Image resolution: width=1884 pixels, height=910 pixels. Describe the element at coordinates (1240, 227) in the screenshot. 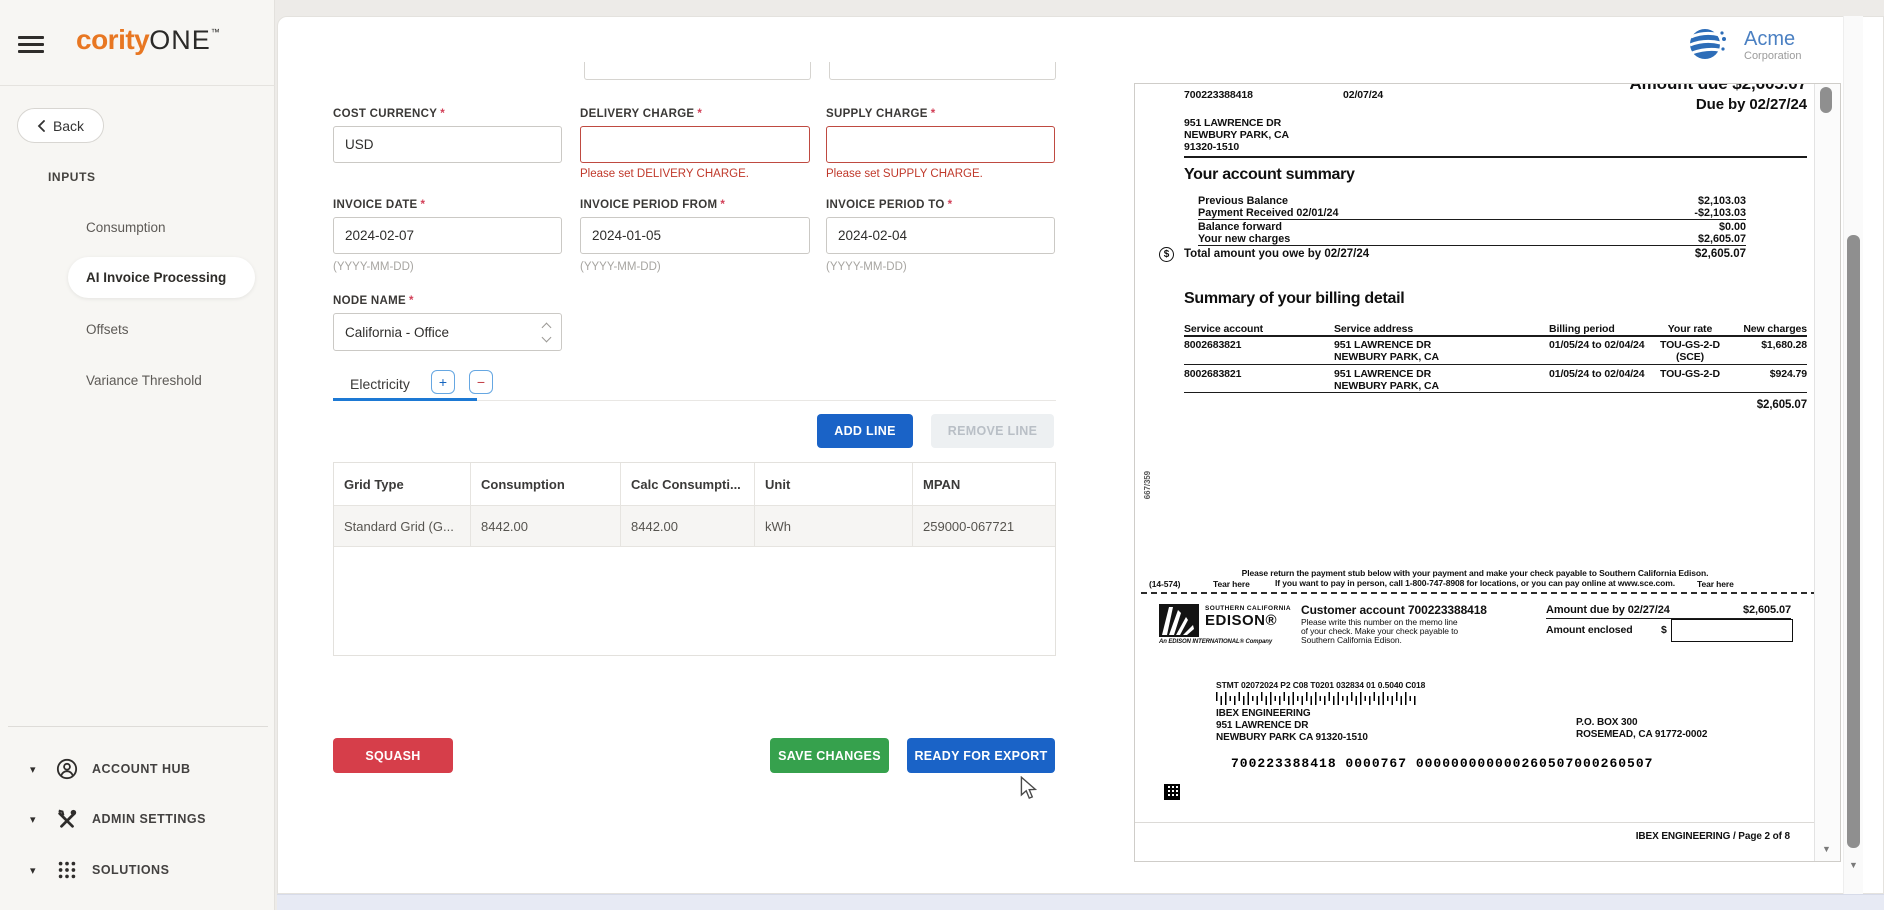

I see `row-label: Balance forward` at that location.